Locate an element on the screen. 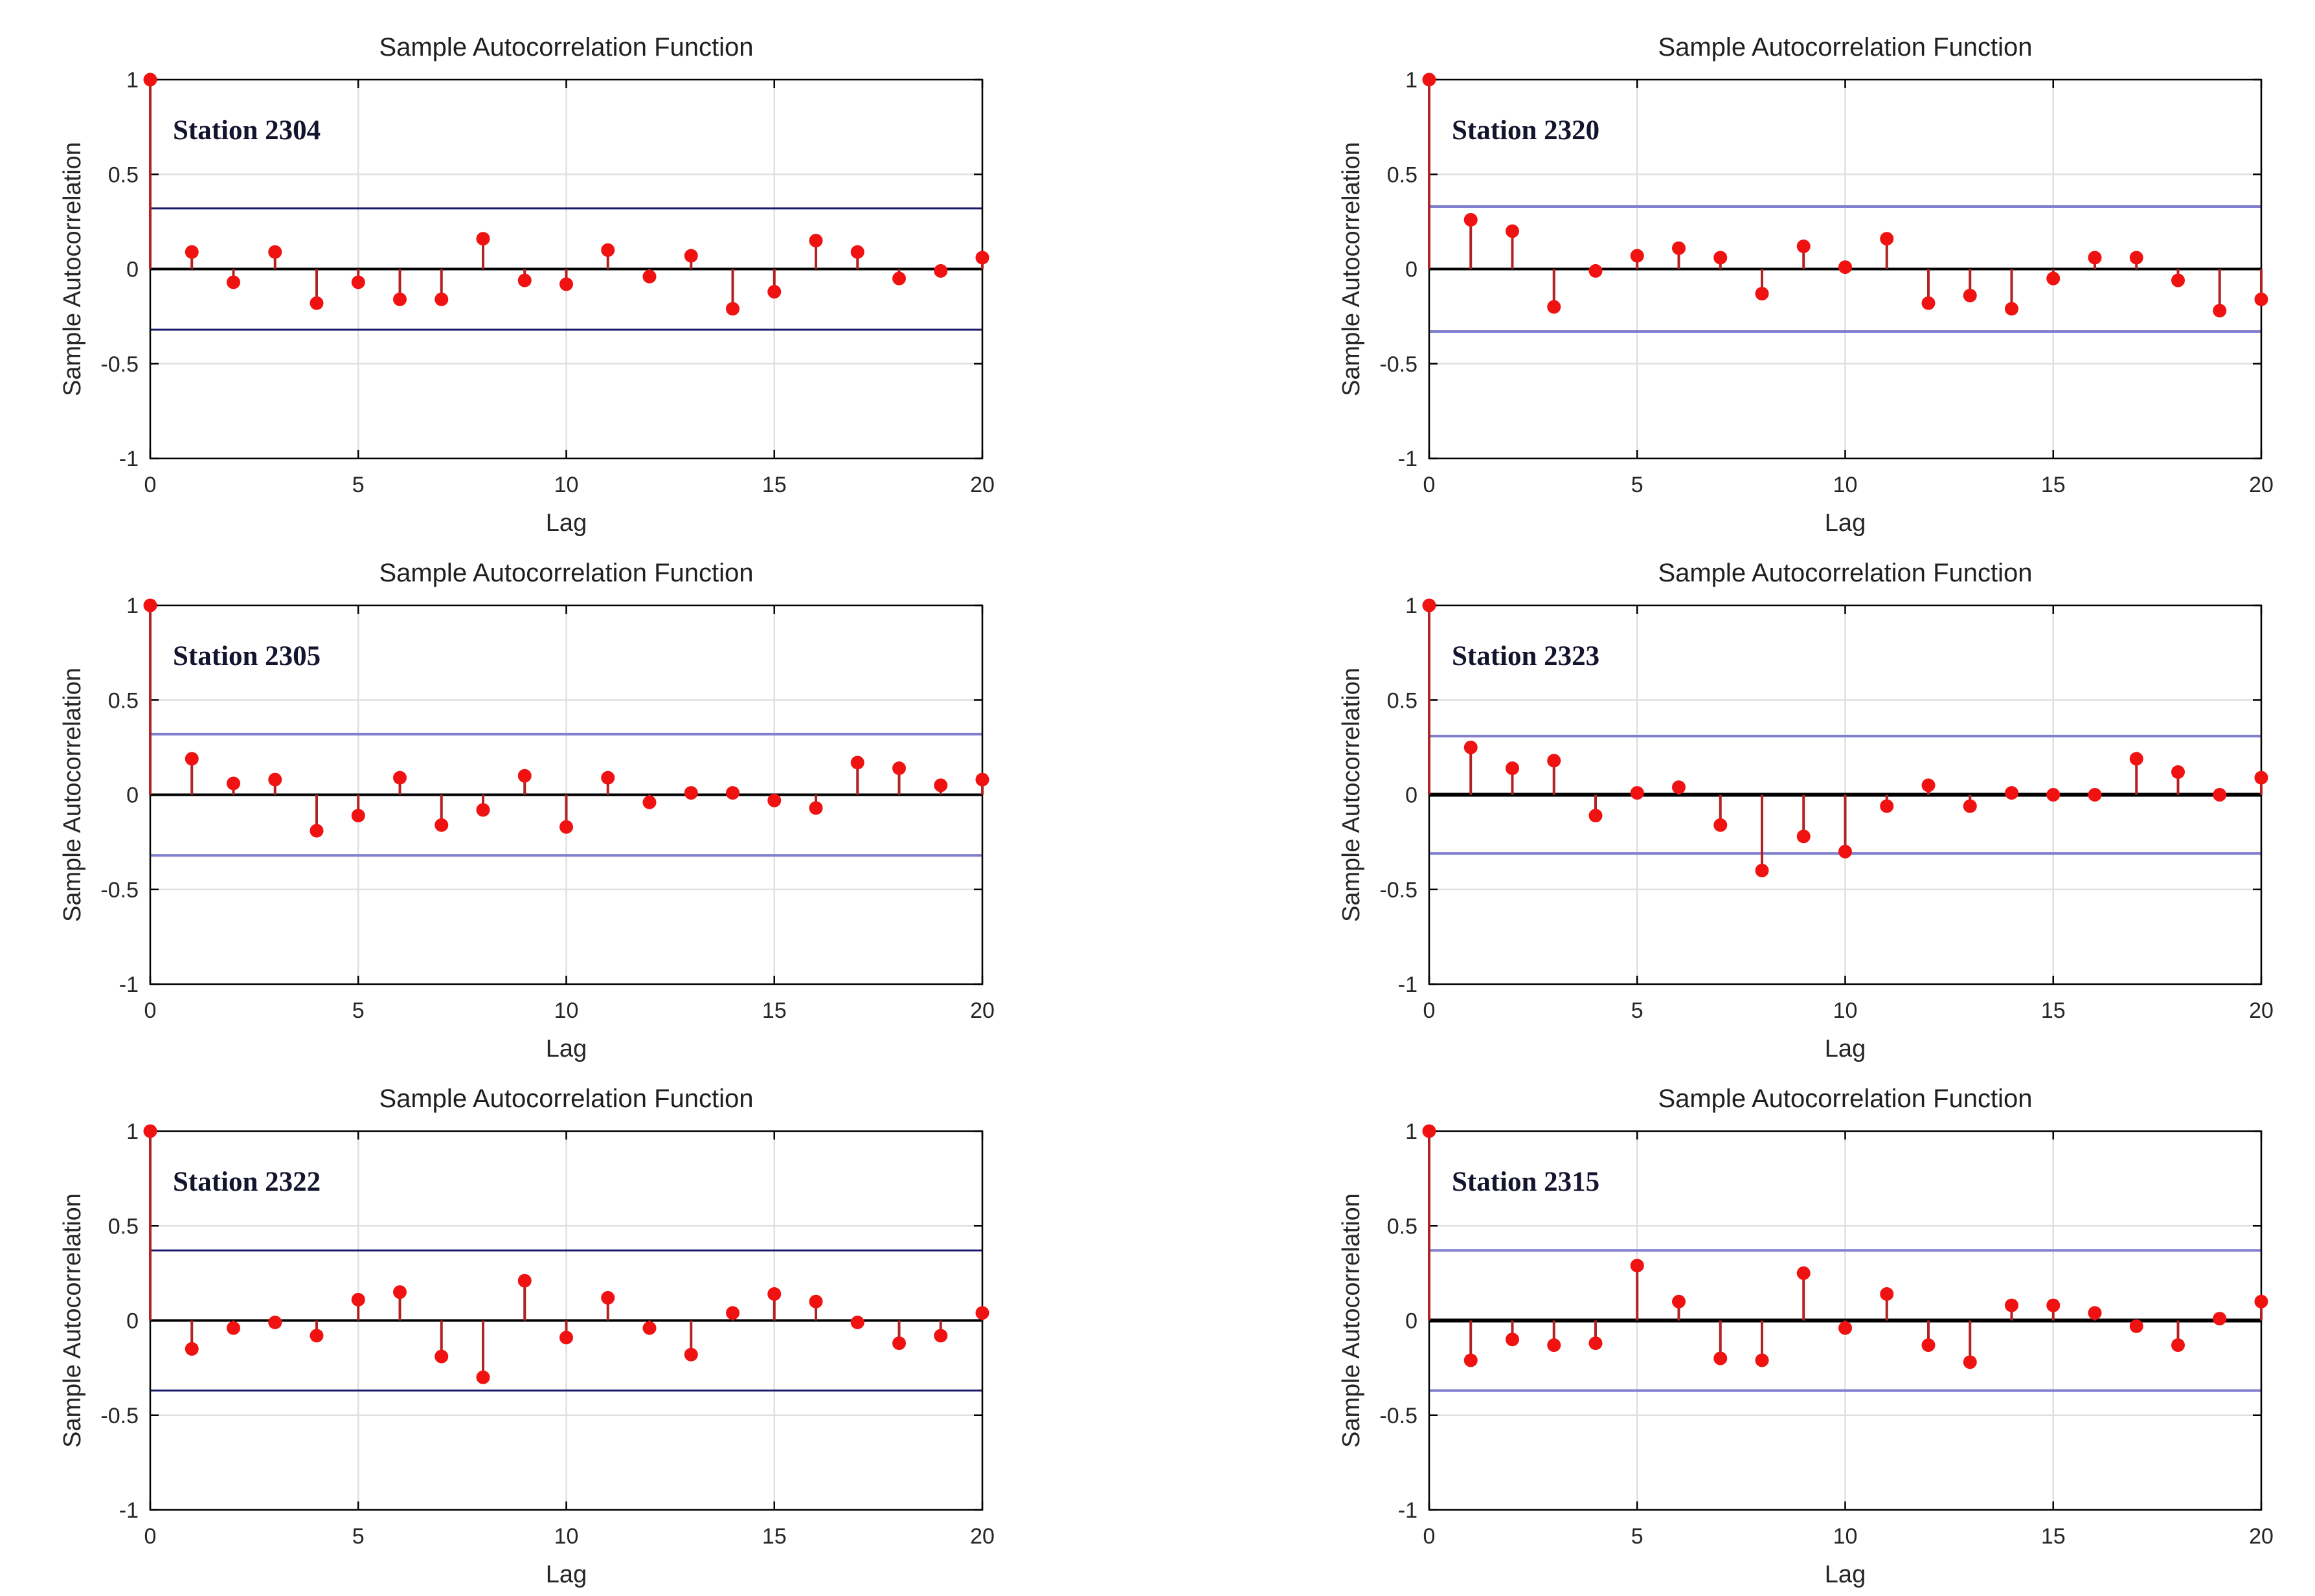 The image size is (2315, 1596). x-axis-label: Lag is located at coordinates (1846, 523).